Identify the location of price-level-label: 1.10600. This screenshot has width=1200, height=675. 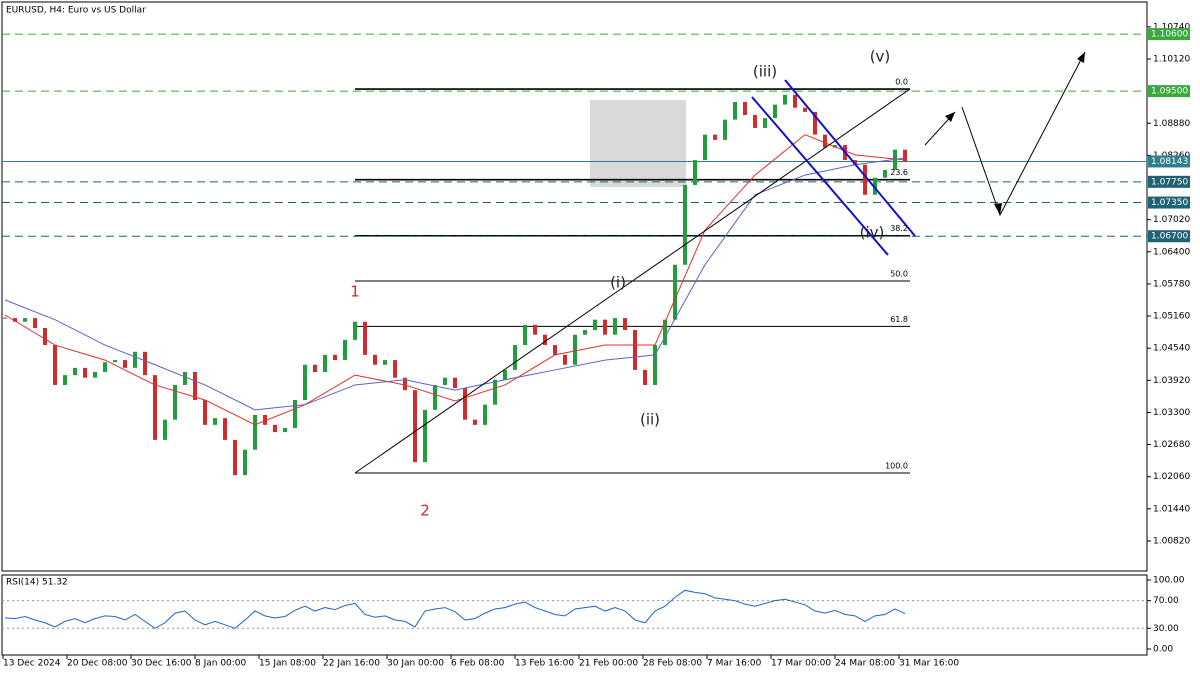
(1169, 35).